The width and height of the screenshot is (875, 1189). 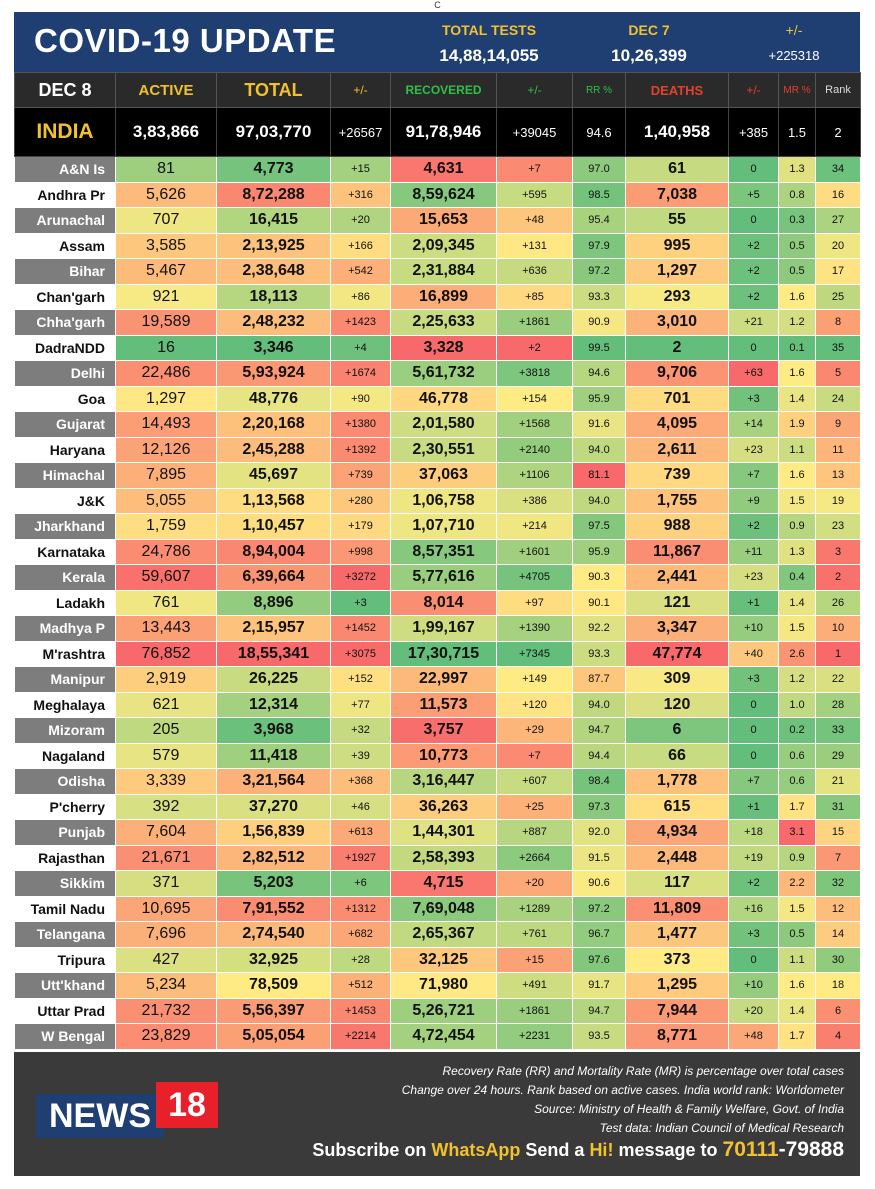 What do you see at coordinates (437, 730) in the screenshot?
I see `table-row: Mizoram 205 3,968 +32 3,757 +29 94.7 6 0 0.2 33` at bounding box center [437, 730].